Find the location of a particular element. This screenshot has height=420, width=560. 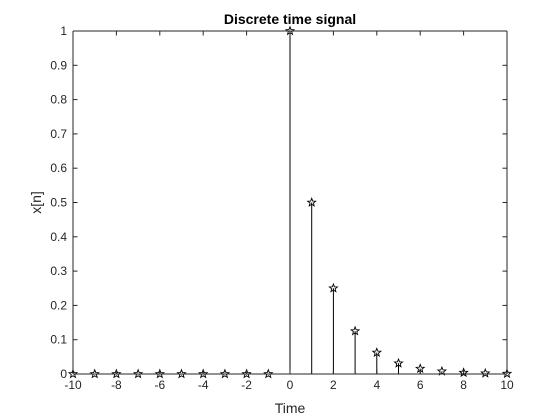

y-tick-label: 0.1 is located at coordinates (58, 340).